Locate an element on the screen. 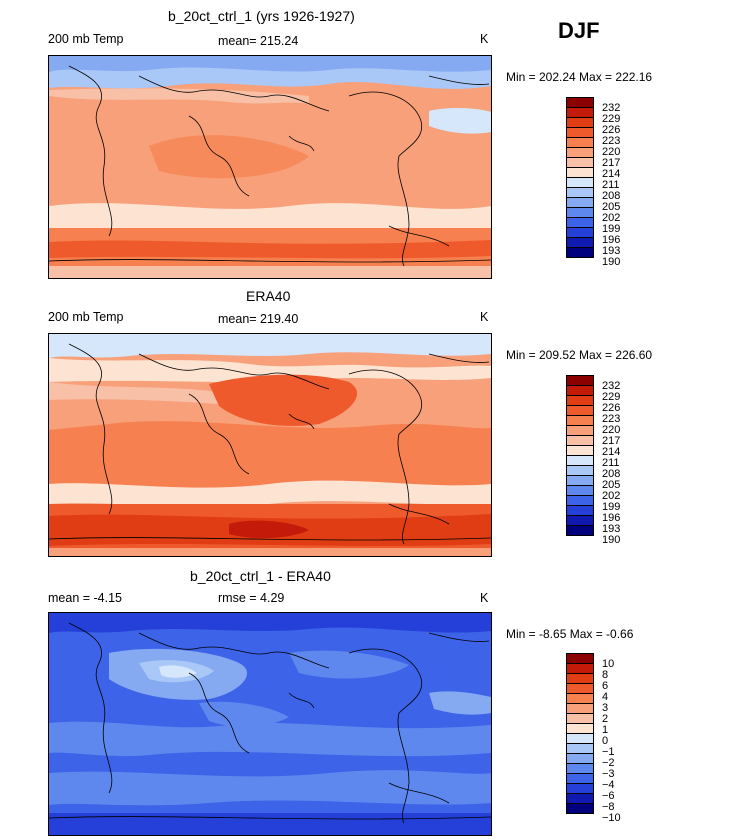 The width and height of the screenshot is (732, 839). colorbar-label: −1 is located at coordinates (608, 752).